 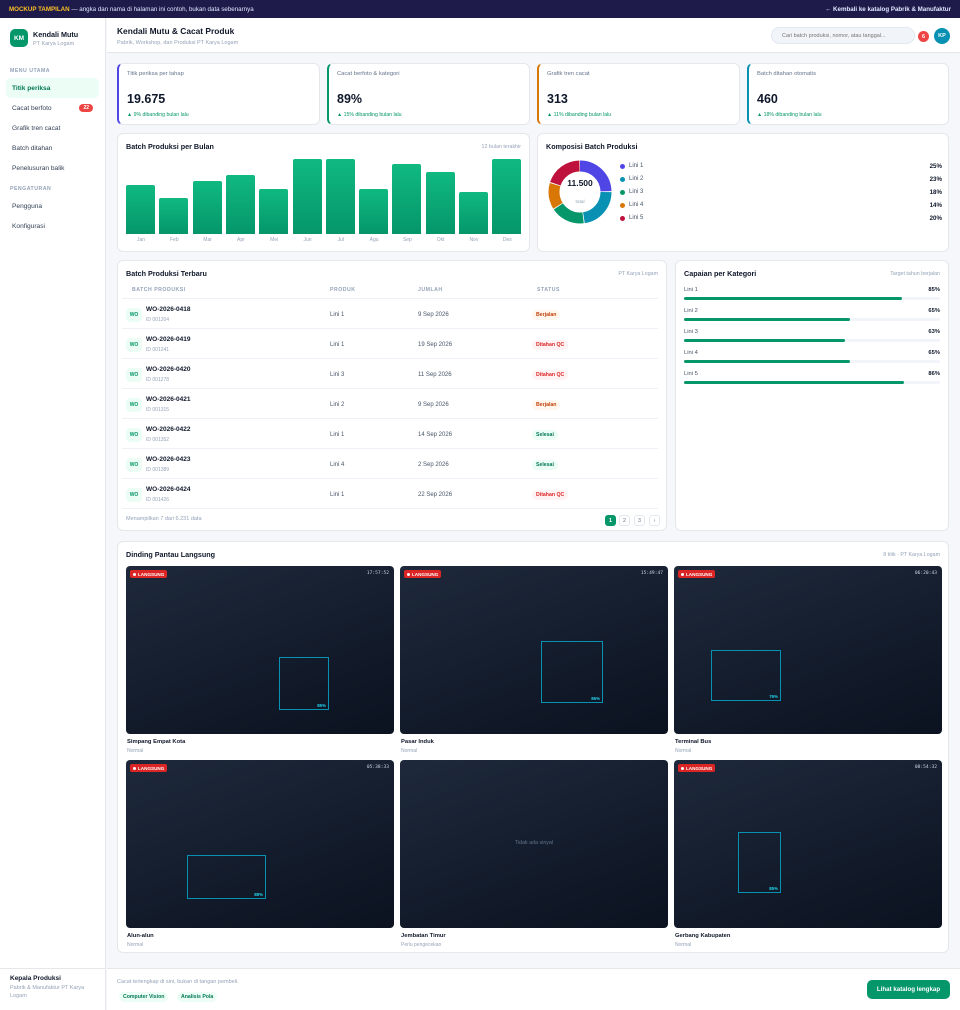 I want to click on x-tick-label: Okt, so click(x=440, y=240).